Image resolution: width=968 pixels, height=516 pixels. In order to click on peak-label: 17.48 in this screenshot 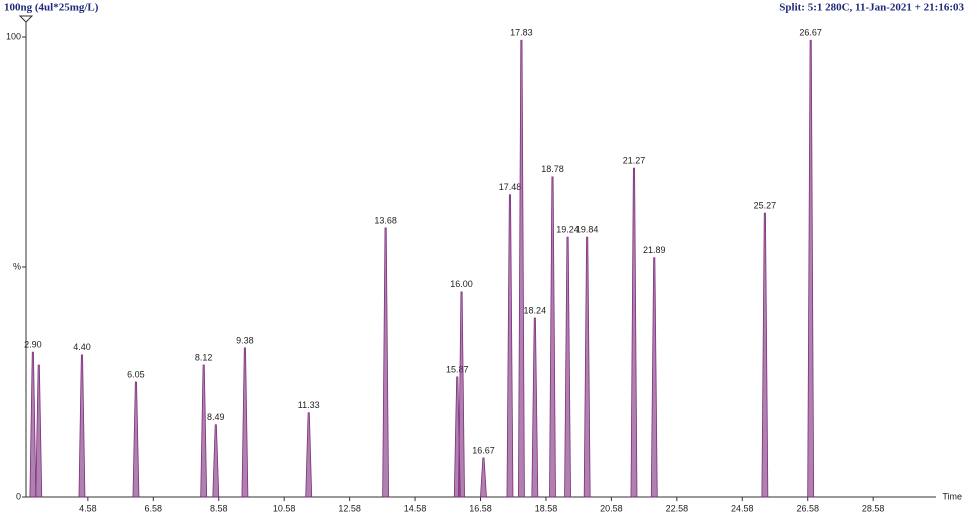, I will do `click(510, 187)`.